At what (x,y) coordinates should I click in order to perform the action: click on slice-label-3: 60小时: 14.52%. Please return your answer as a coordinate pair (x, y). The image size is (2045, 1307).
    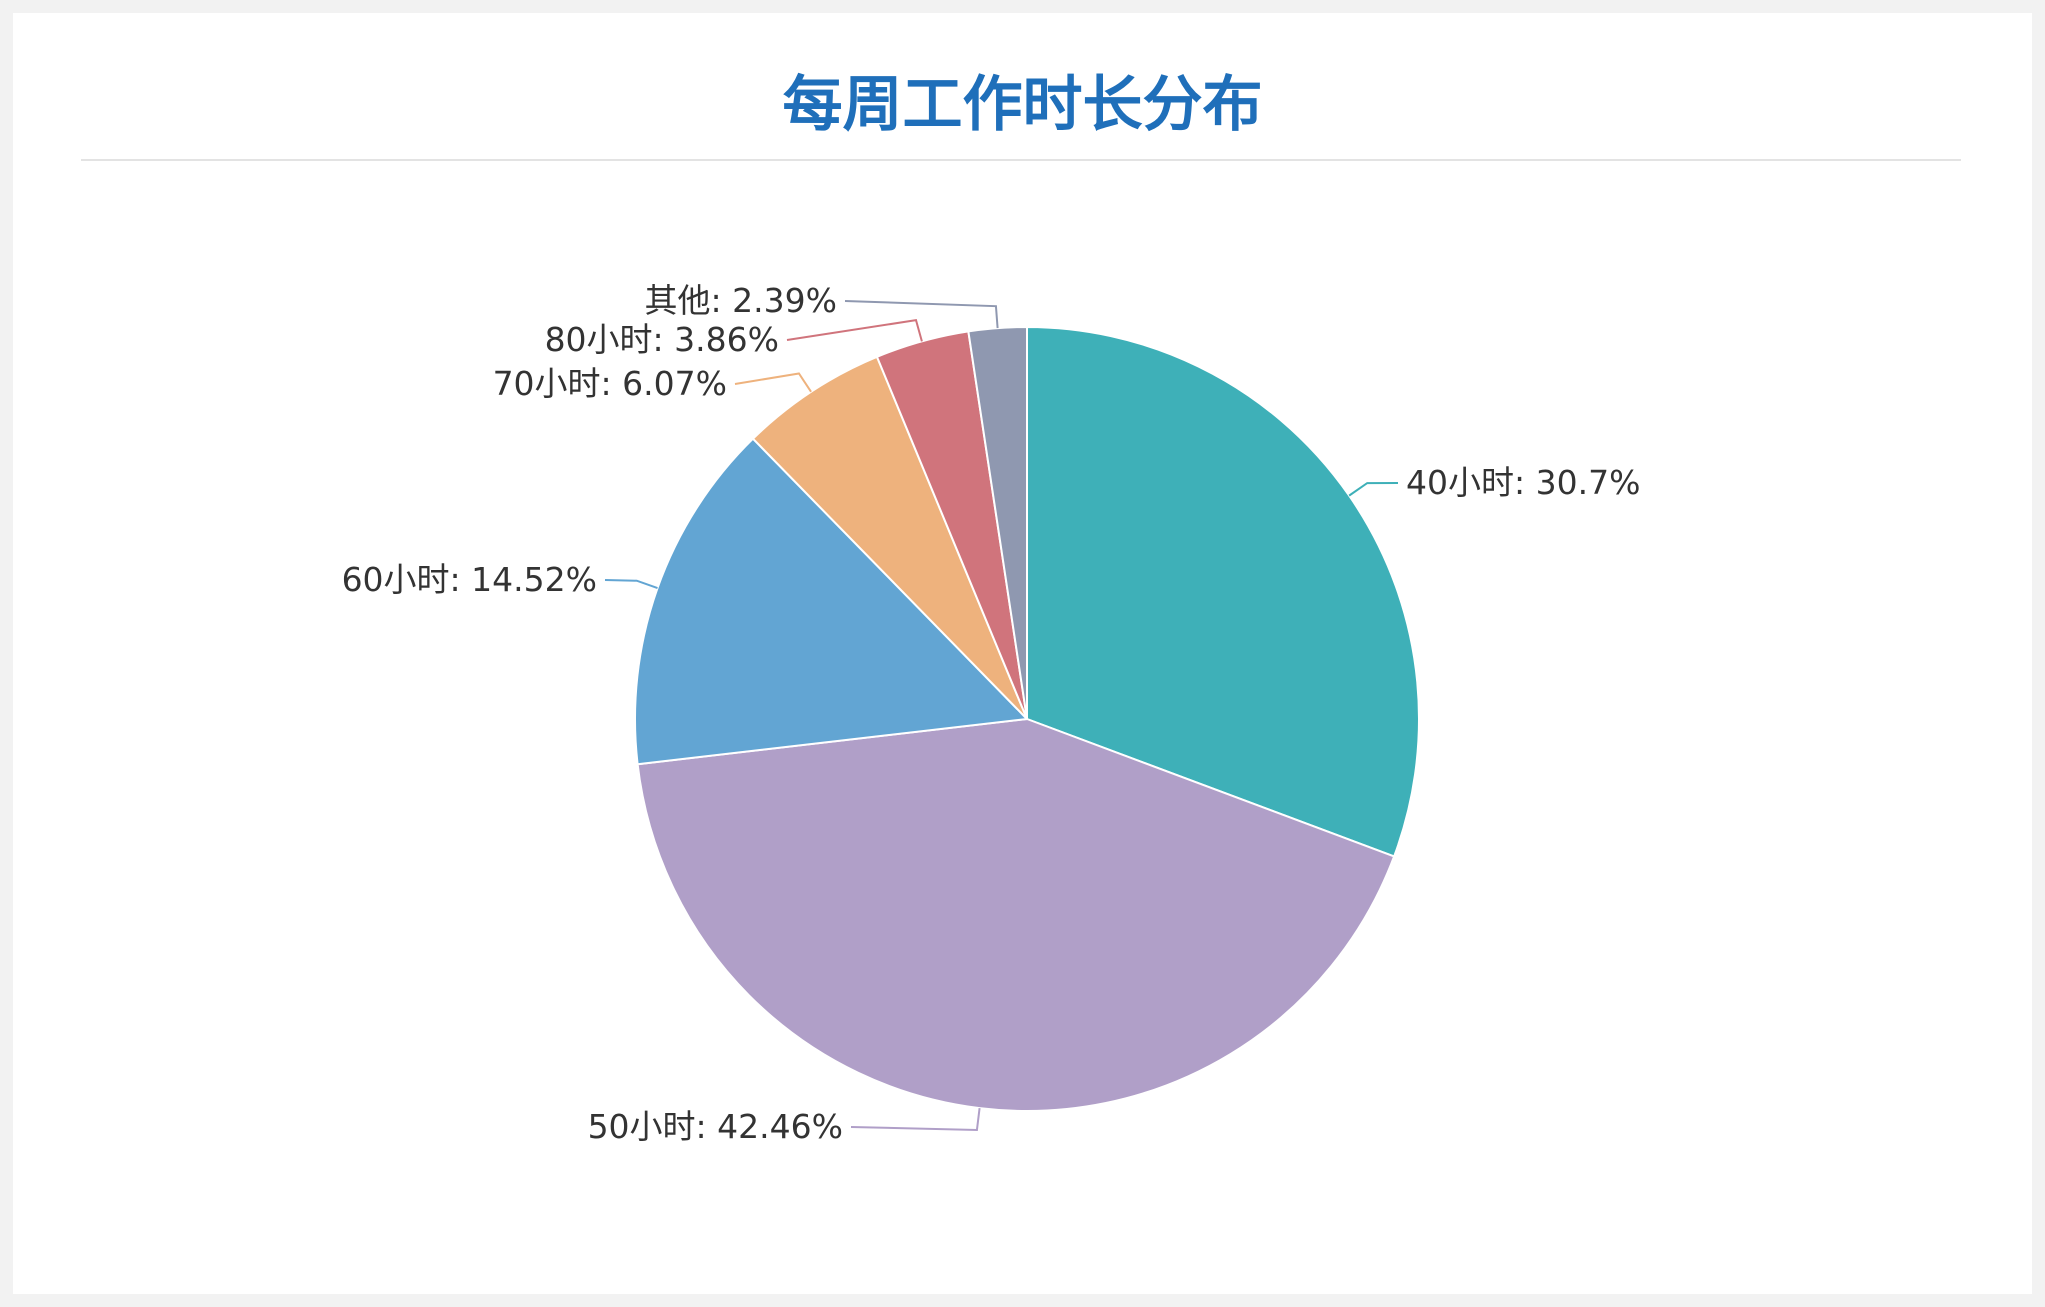
    Looking at the image, I should click on (469, 579).